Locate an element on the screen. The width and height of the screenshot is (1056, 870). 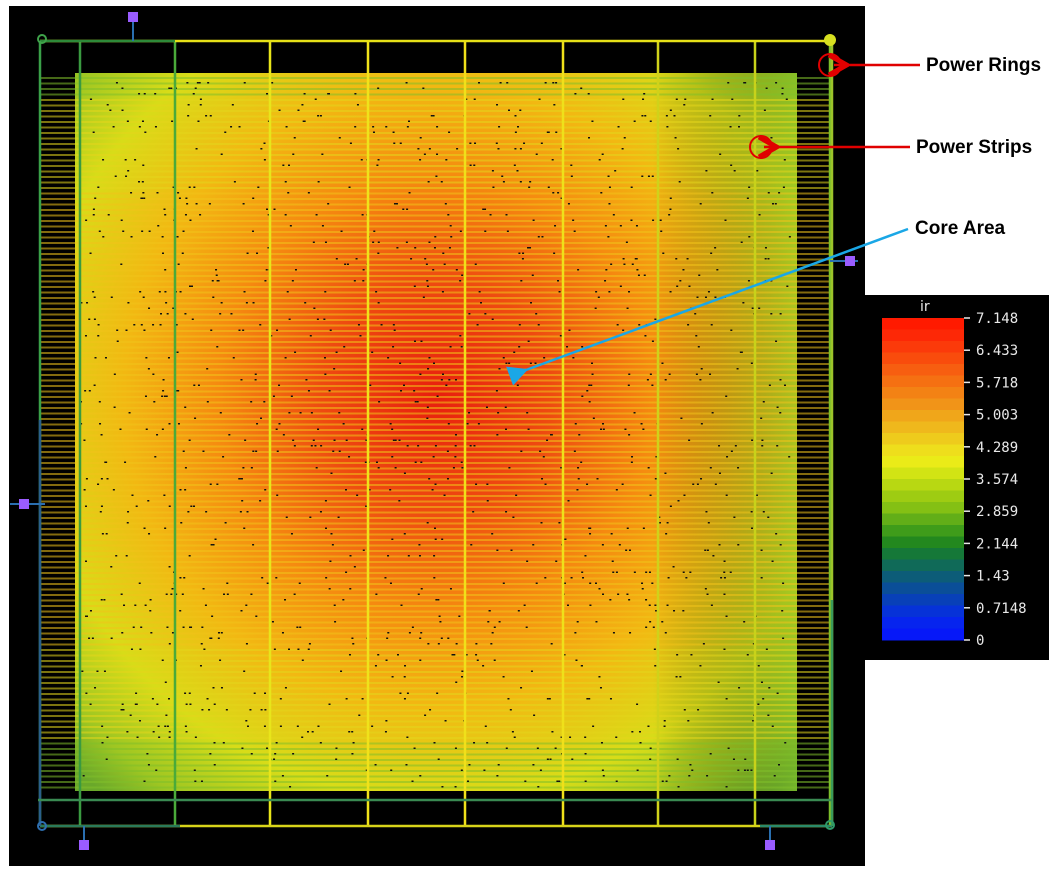
power-rings-label: Power Rings is located at coordinates (983, 65).